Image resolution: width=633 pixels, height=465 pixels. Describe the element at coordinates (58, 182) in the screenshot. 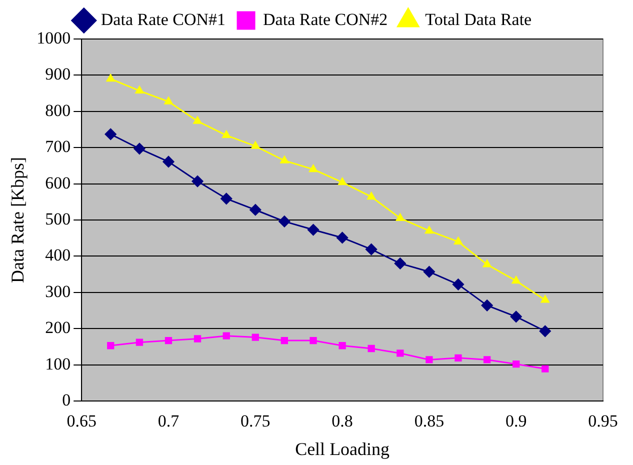

I see `y-tick-label: 600` at that location.